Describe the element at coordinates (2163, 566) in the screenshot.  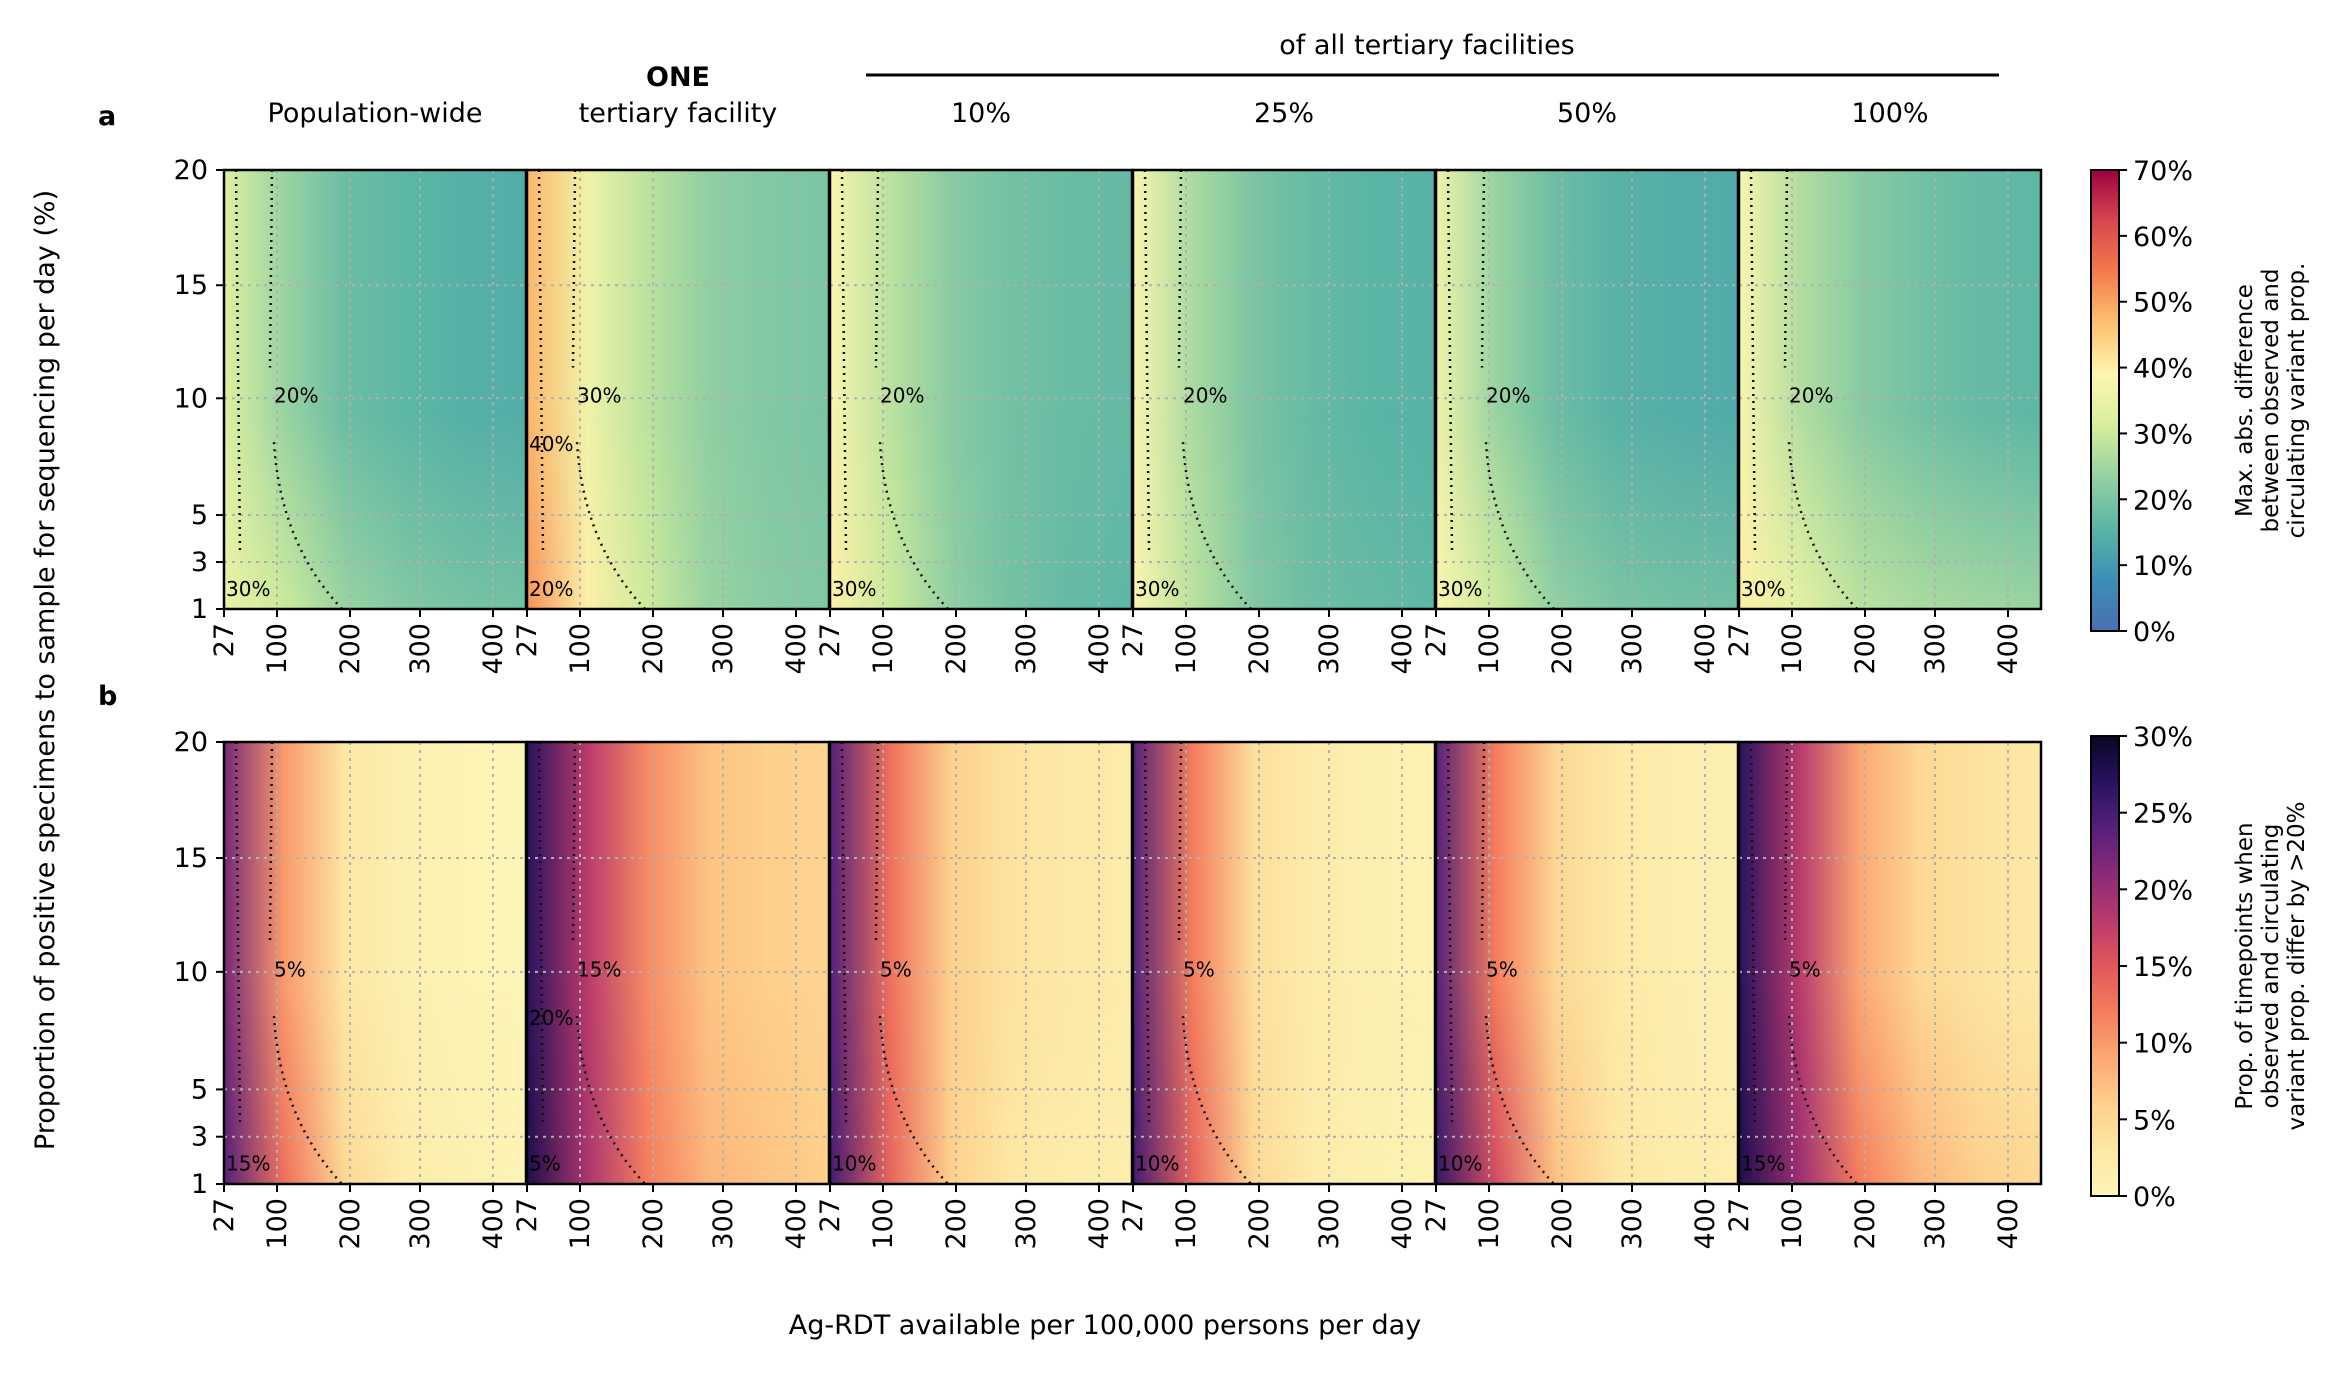
I see `colorbar-tick-label: 10%` at that location.